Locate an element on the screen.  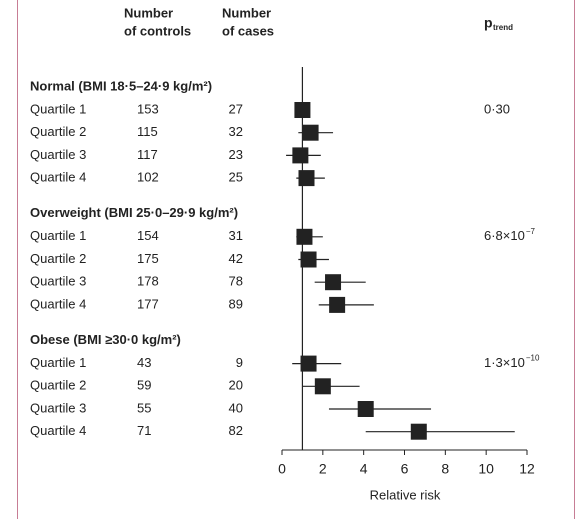
controls: 115 is located at coordinates (147, 131).